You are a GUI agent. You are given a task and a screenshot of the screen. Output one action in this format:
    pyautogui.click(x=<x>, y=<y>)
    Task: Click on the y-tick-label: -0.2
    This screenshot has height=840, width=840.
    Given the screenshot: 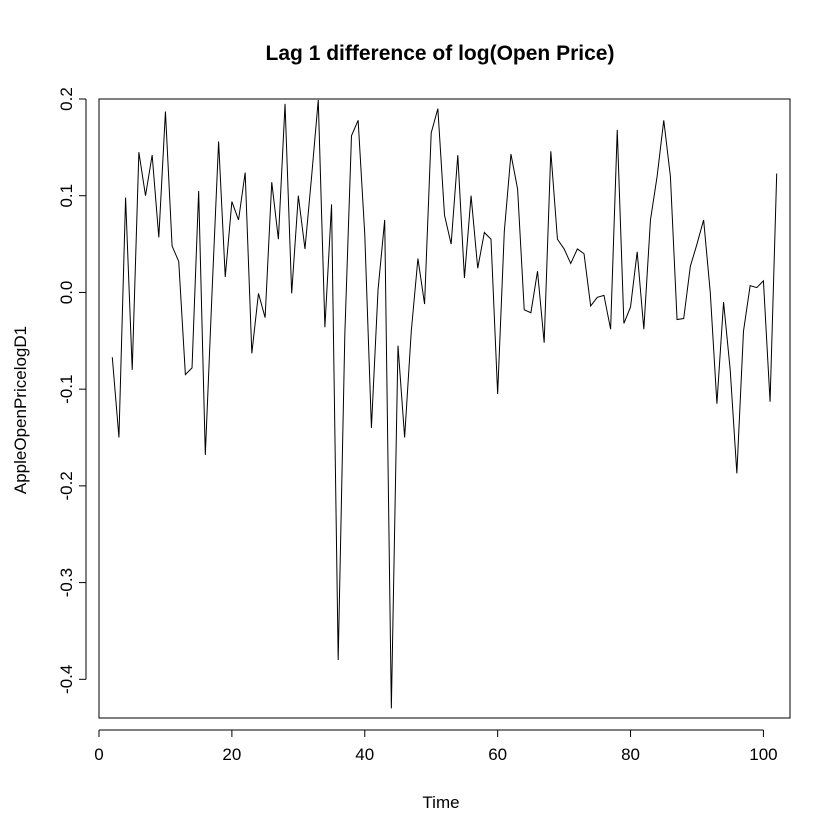 What is the action you would take?
    pyautogui.click(x=66, y=485)
    